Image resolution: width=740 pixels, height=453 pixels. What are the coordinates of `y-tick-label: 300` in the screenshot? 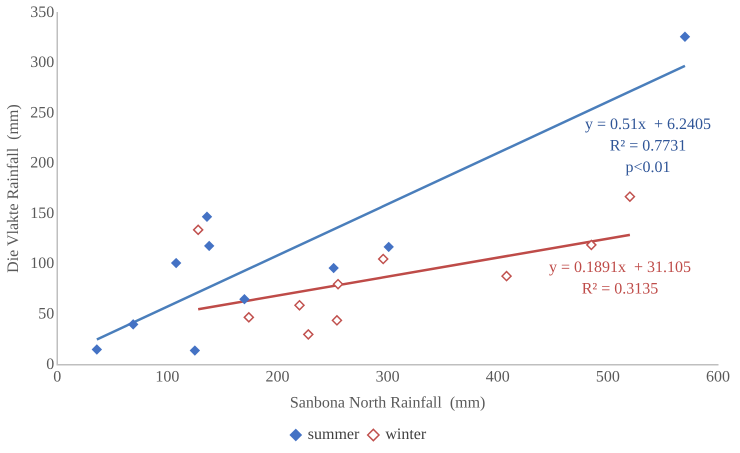 It's located at (42, 63).